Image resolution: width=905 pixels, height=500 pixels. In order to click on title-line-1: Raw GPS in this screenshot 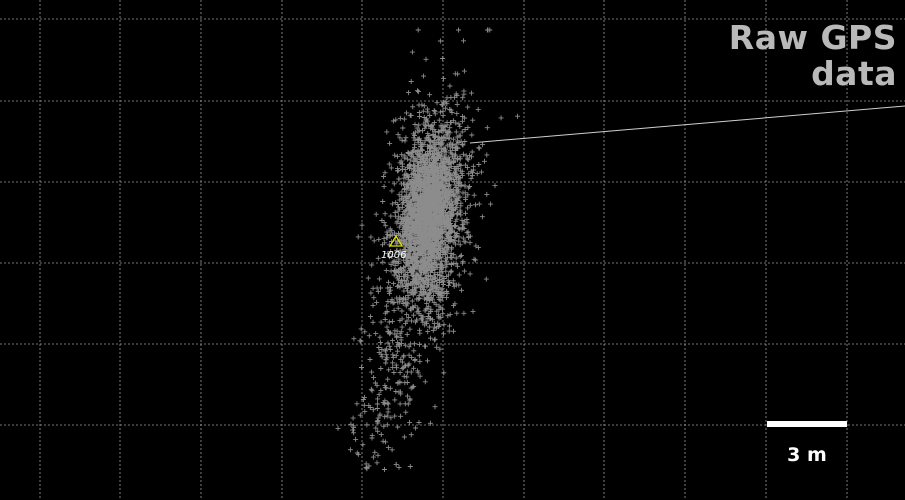, I will do `click(812, 37)`.